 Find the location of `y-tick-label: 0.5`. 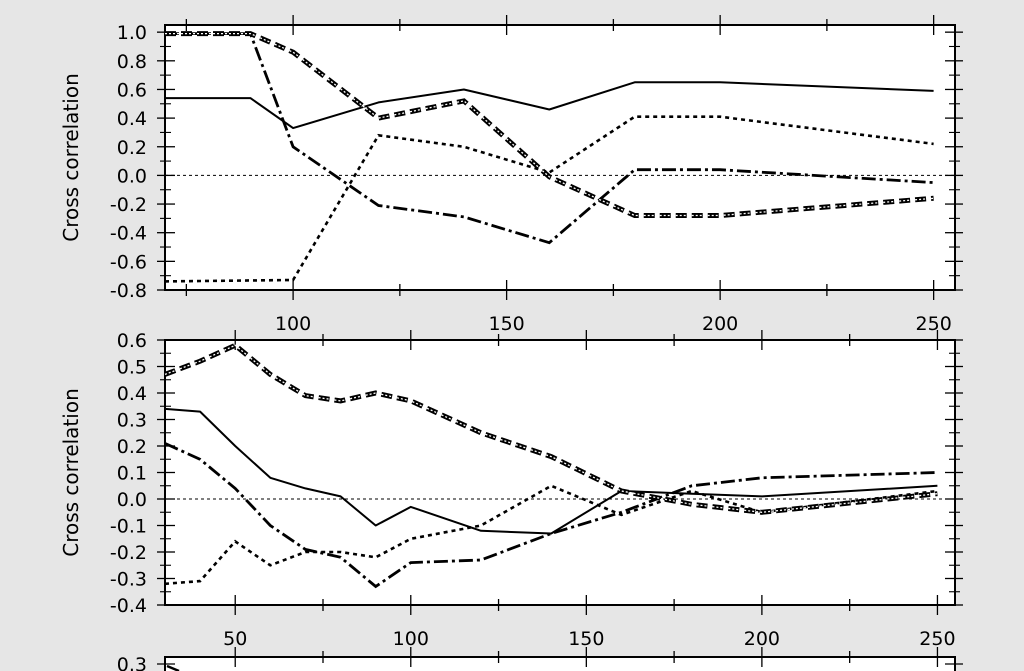

y-tick-label: 0.5 is located at coordinates (132, 368).